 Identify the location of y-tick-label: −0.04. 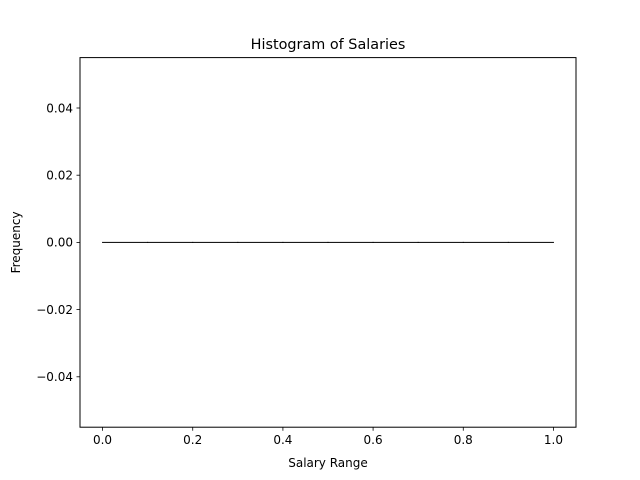
(54, 377).